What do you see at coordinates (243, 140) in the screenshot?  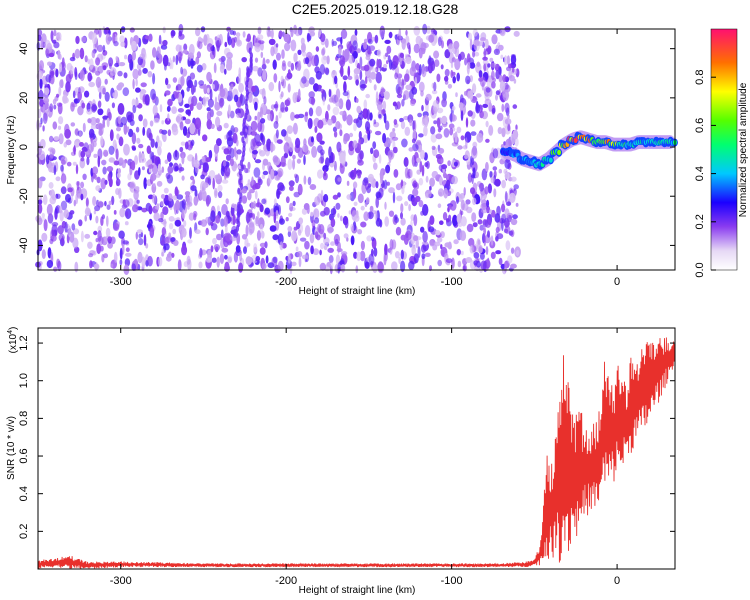 I see `noise-streak` at bounding box center [243, 140].